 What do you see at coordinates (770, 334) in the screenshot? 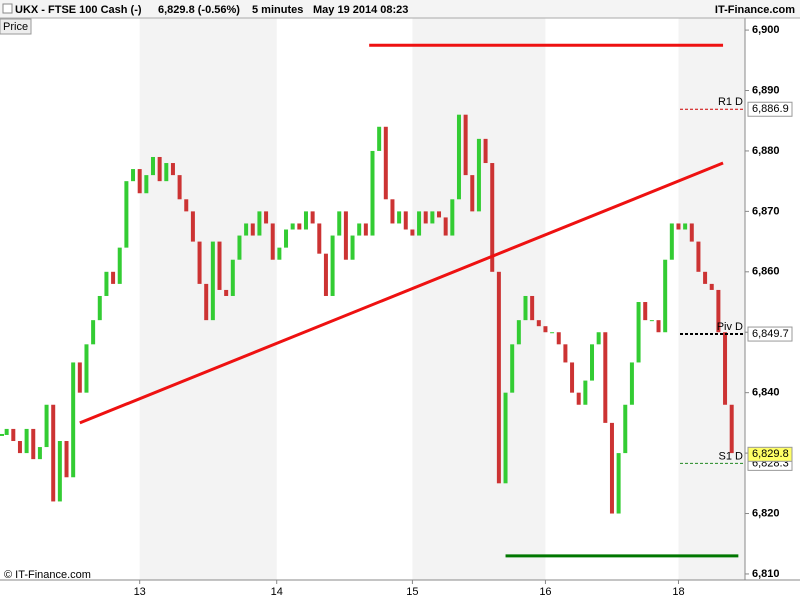
I see `level-value: 6,849.7` at bounding box center [770, 334].